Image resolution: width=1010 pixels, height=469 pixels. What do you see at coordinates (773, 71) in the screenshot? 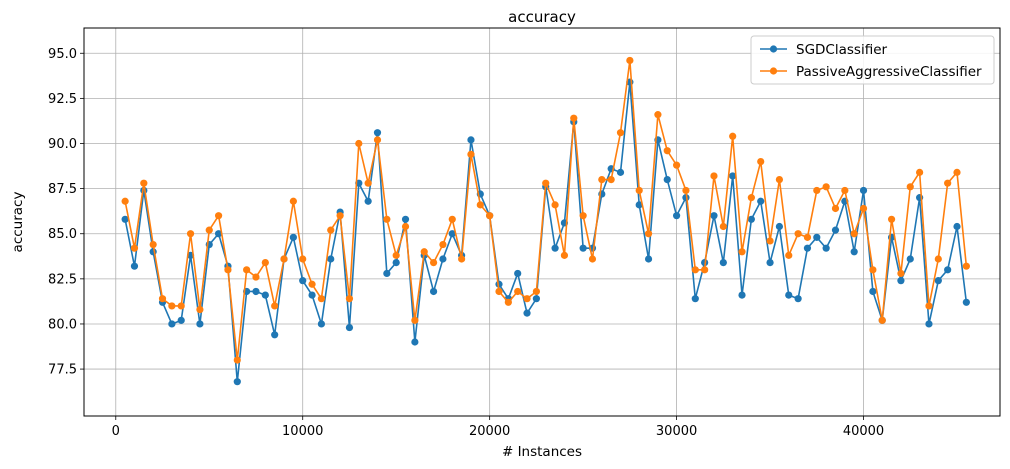
I see `legend-swatch-marker` at bounding box center [773, 71].